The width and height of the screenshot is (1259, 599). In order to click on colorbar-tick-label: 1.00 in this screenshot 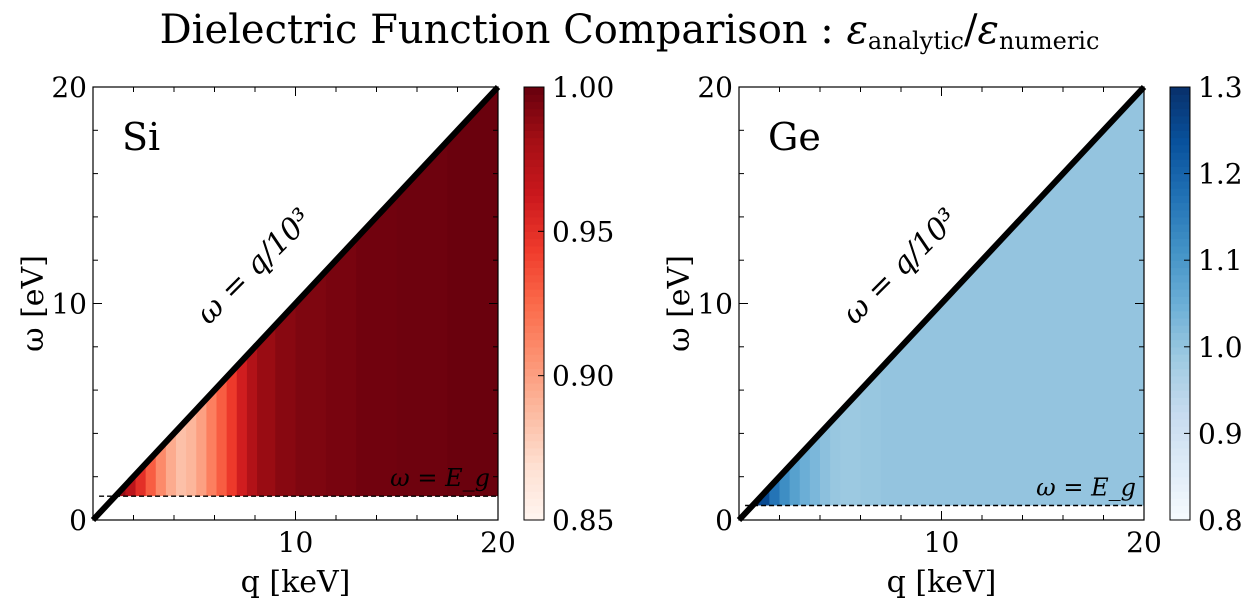, I will do `click(583, 87)`.